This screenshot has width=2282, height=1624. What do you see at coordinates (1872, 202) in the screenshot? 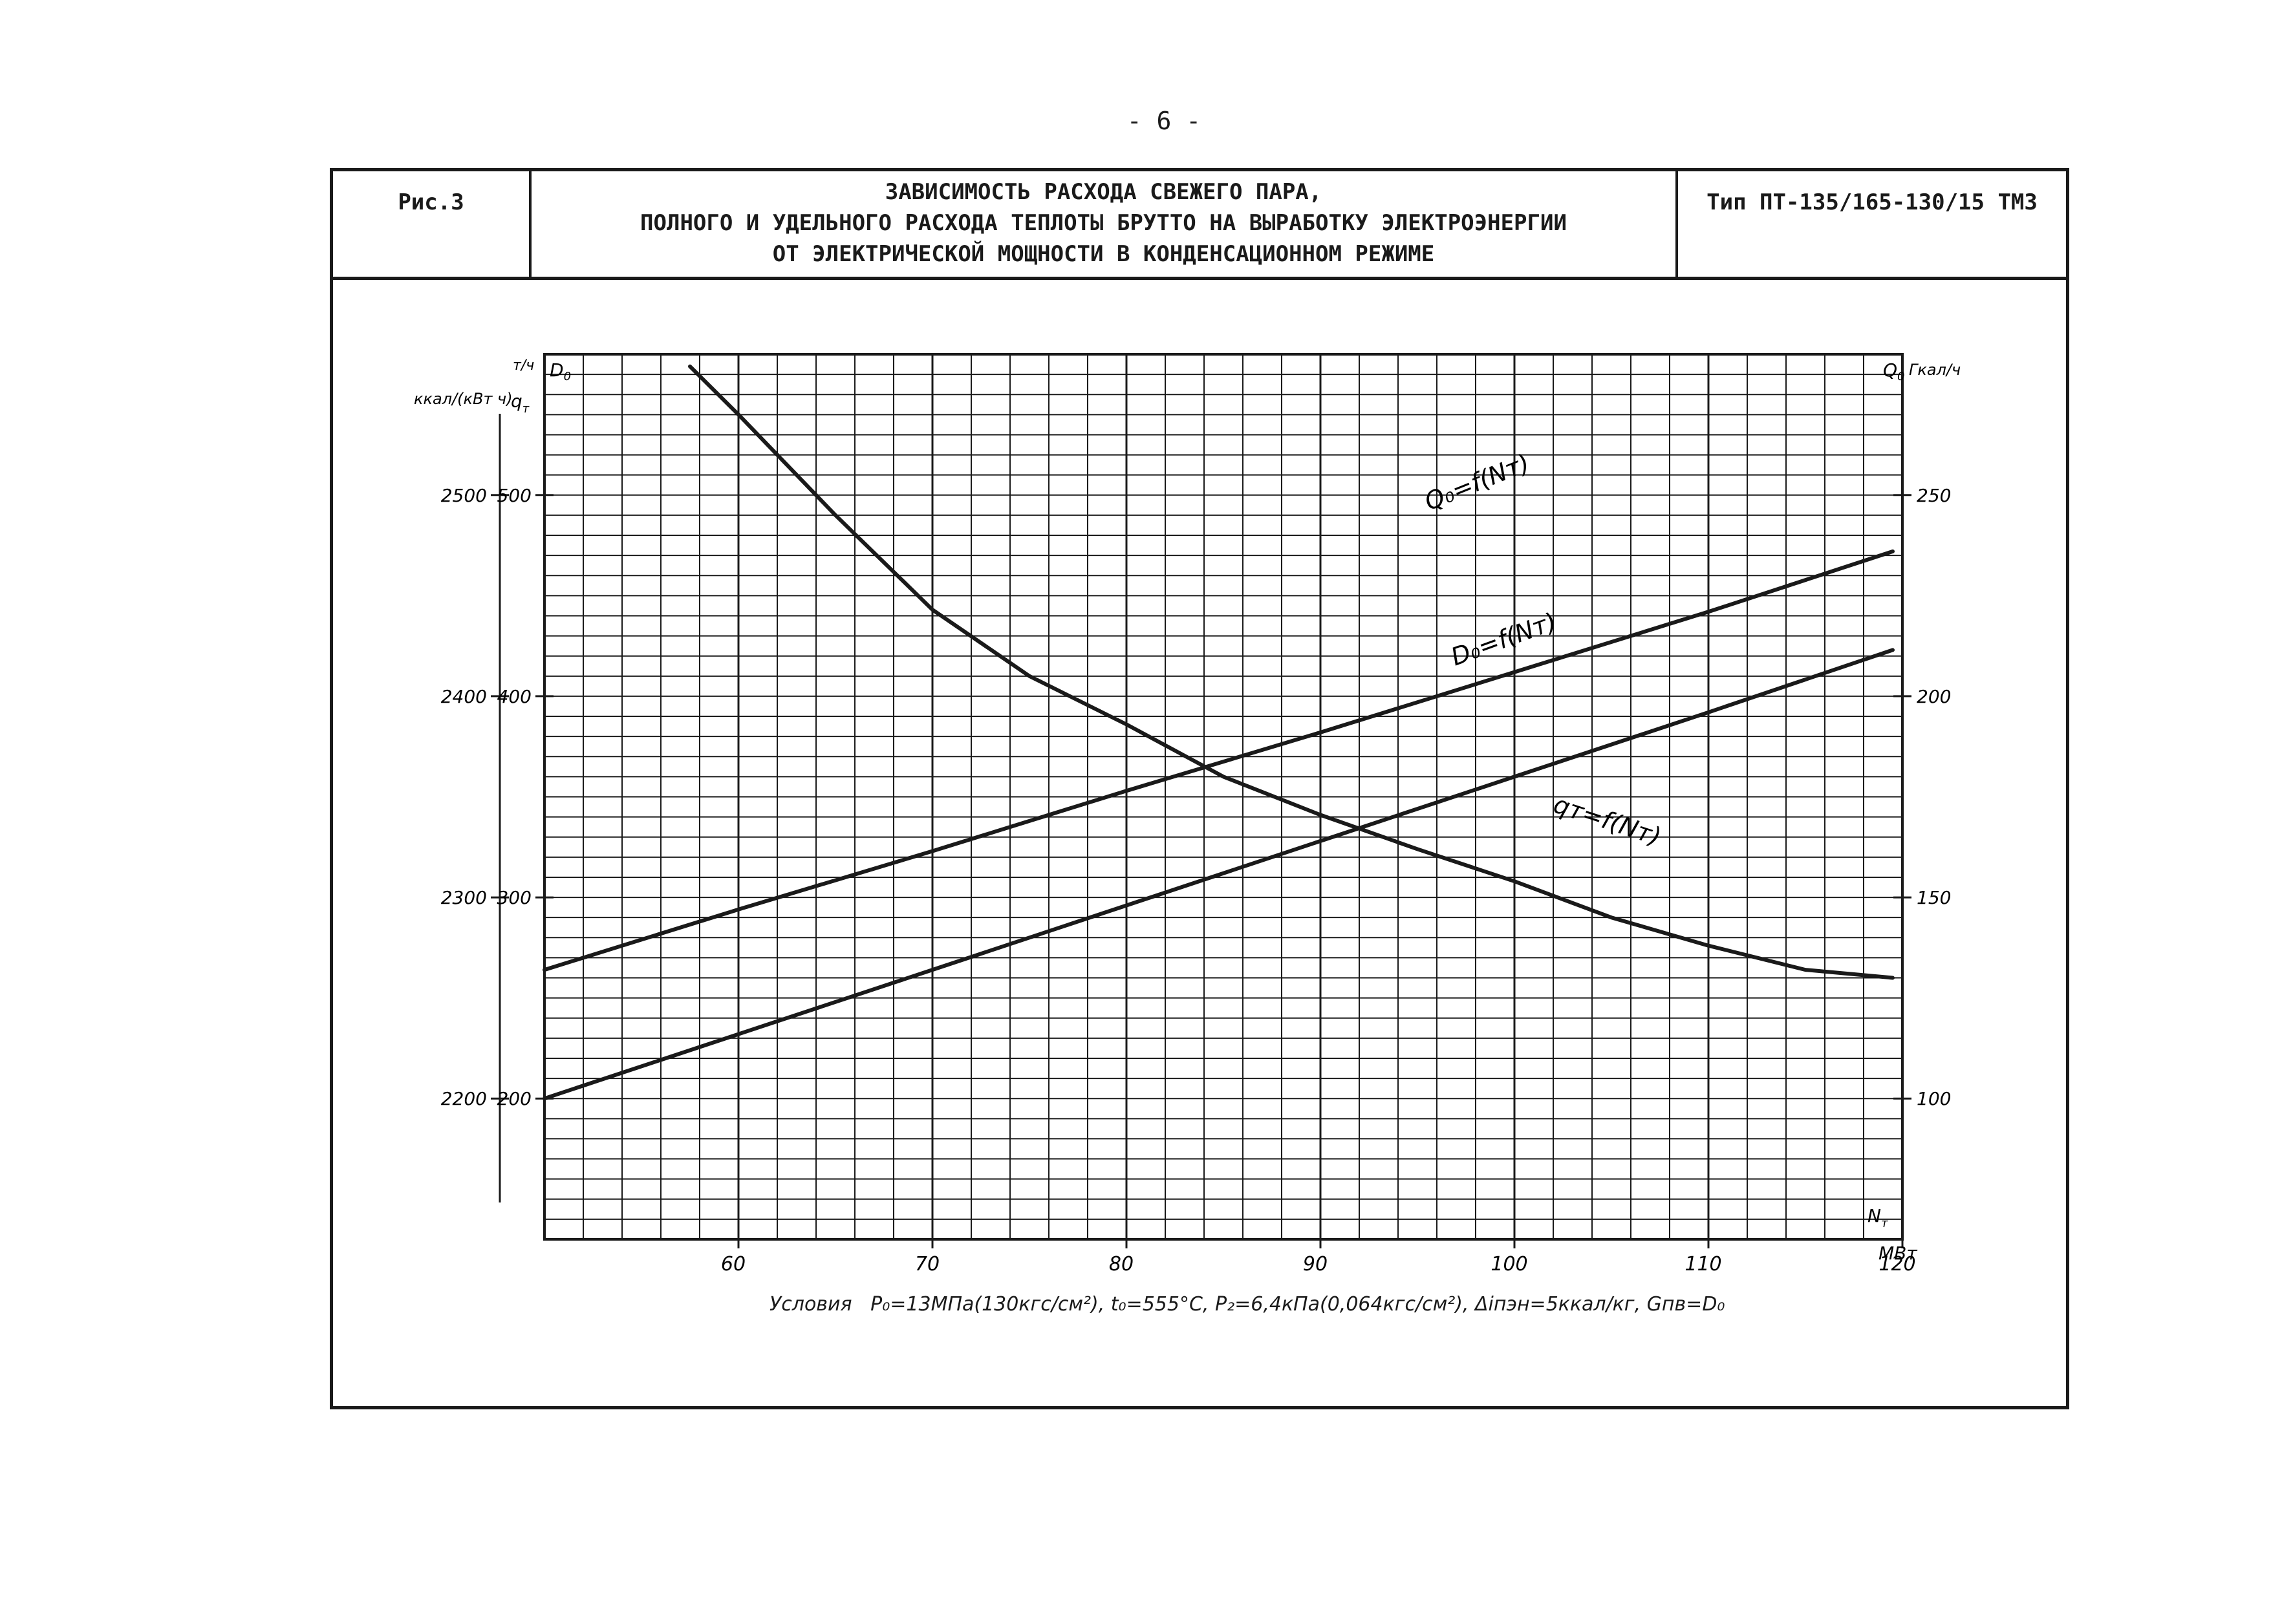
I see `turbine-type-label: Тип ПТ-135/165-130/15 ТМЗ` at bounding box center [1872, 202].